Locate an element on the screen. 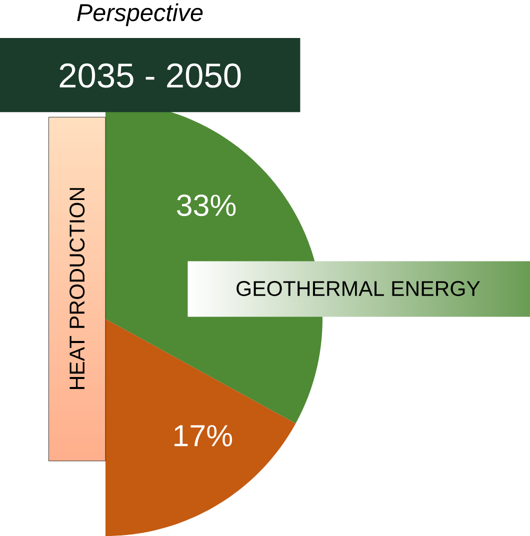 The image size is (530, 536). chart-title: Perspective is located at coordinates (139, 14).